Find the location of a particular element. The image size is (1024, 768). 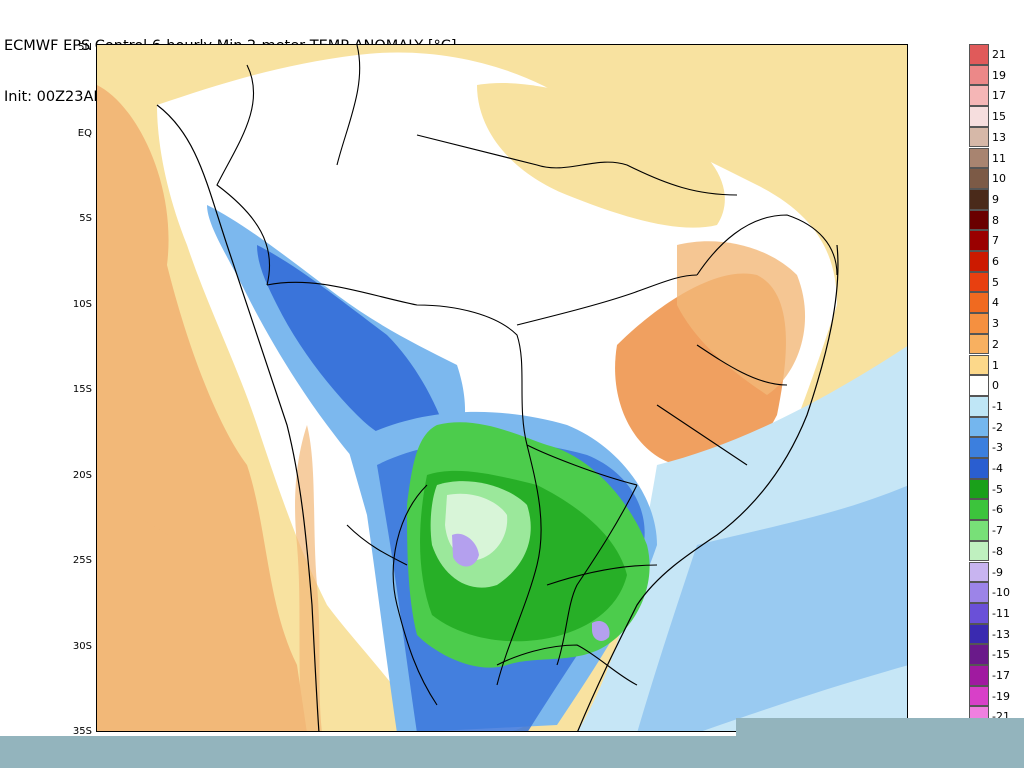

colorbar-tick-label: 9 is located at coordinates (995, 199).